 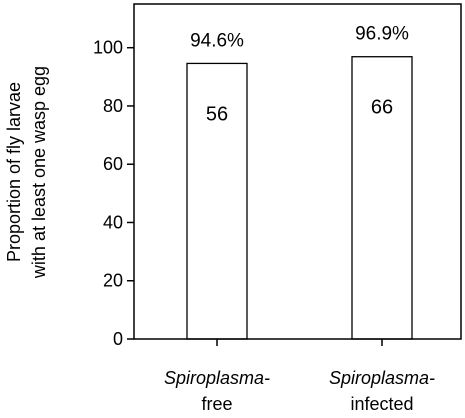 What do you see at coordinates (382, 108) in the screenshot?
I see `bar-count-label: 66` at bounding box center [382, 108].